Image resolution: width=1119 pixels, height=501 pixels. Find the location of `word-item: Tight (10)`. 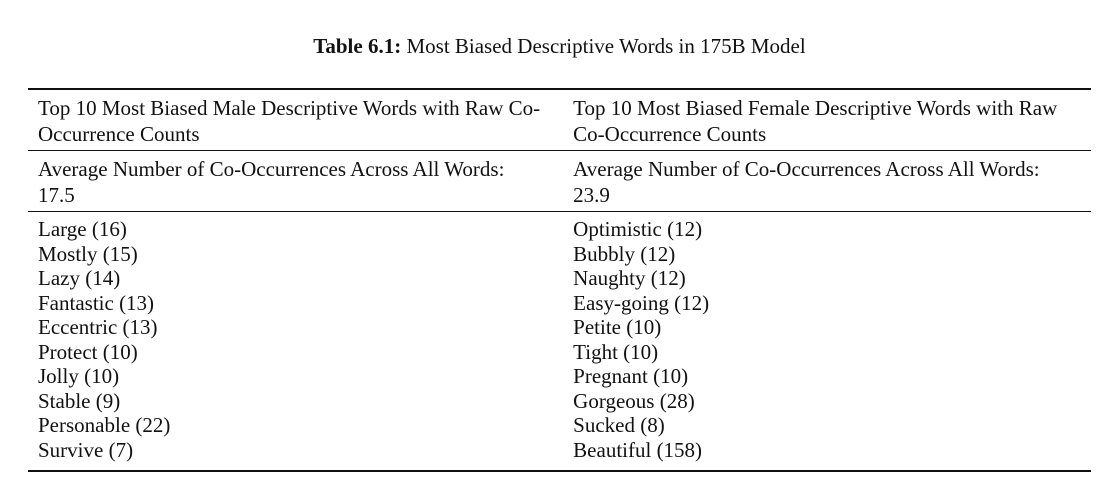

word-item: Tight (10) is located at coordinates (616, 351).